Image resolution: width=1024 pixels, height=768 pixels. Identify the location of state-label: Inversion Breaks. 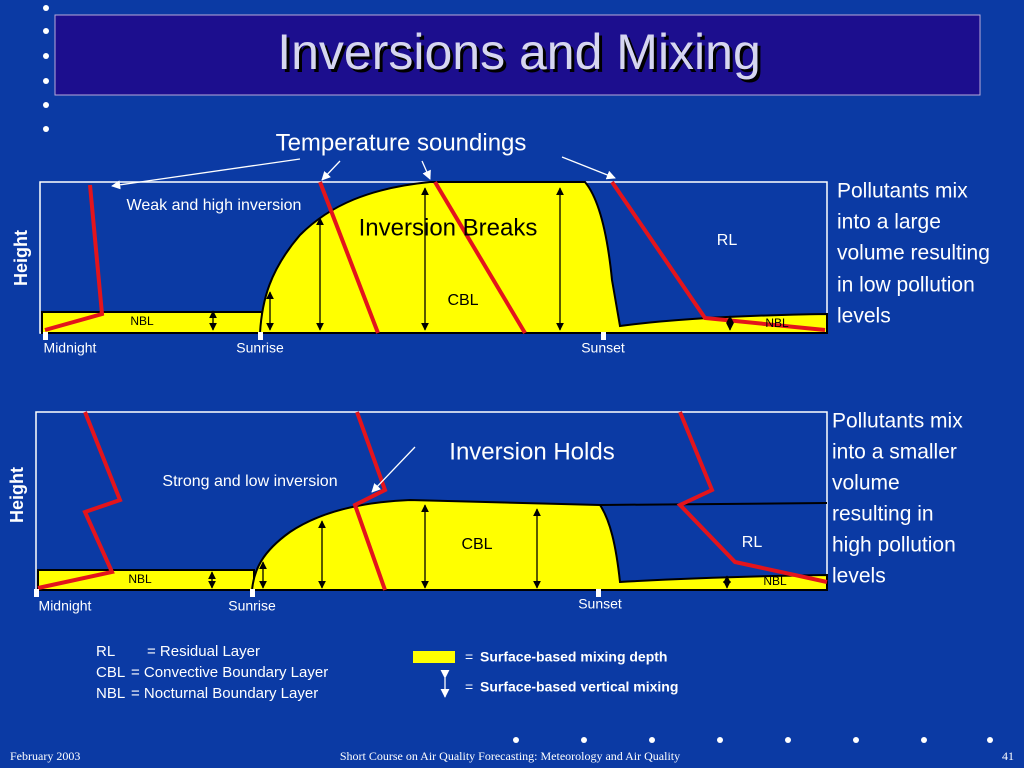
(448, 227).